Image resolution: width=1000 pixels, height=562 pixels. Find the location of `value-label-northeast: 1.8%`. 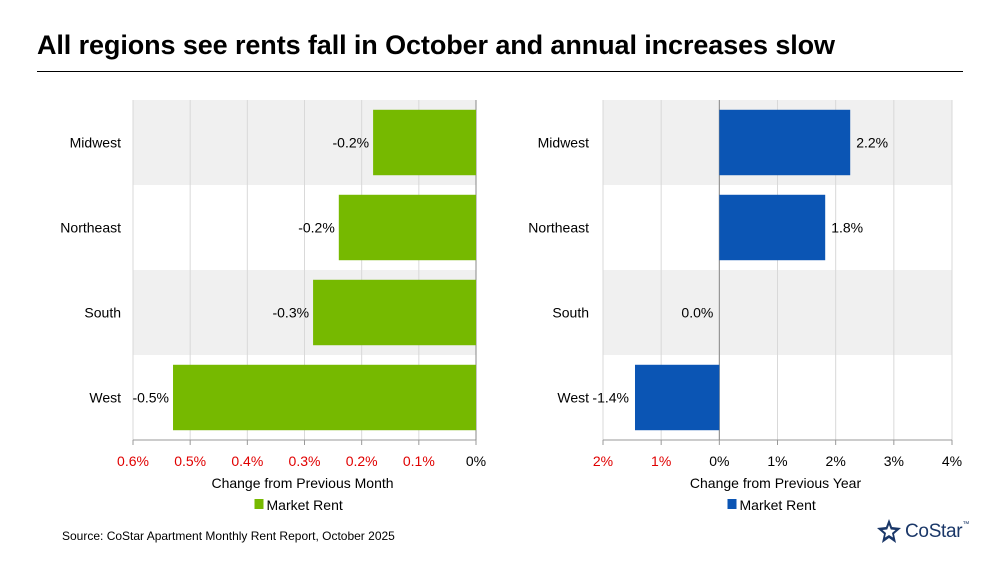

value-label-northeast: 1.8% is located at coordinates (847, 228).